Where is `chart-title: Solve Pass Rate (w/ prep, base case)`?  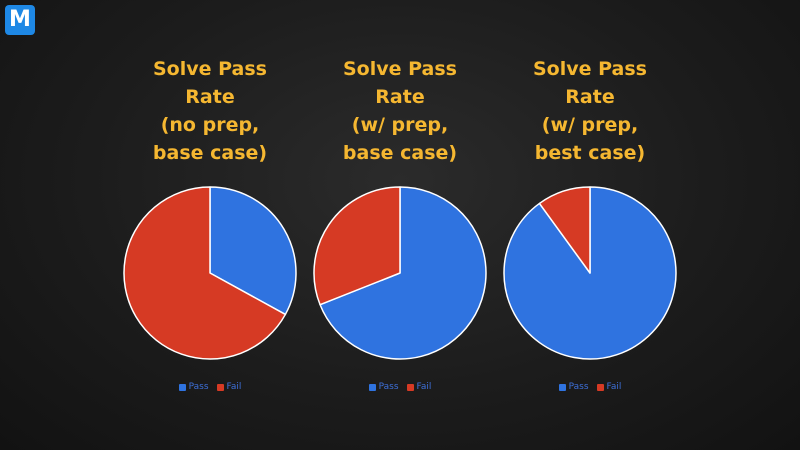
chart-title: Solve Pass Rate (w/ prep, base case) is located at coordinates (400, 111).